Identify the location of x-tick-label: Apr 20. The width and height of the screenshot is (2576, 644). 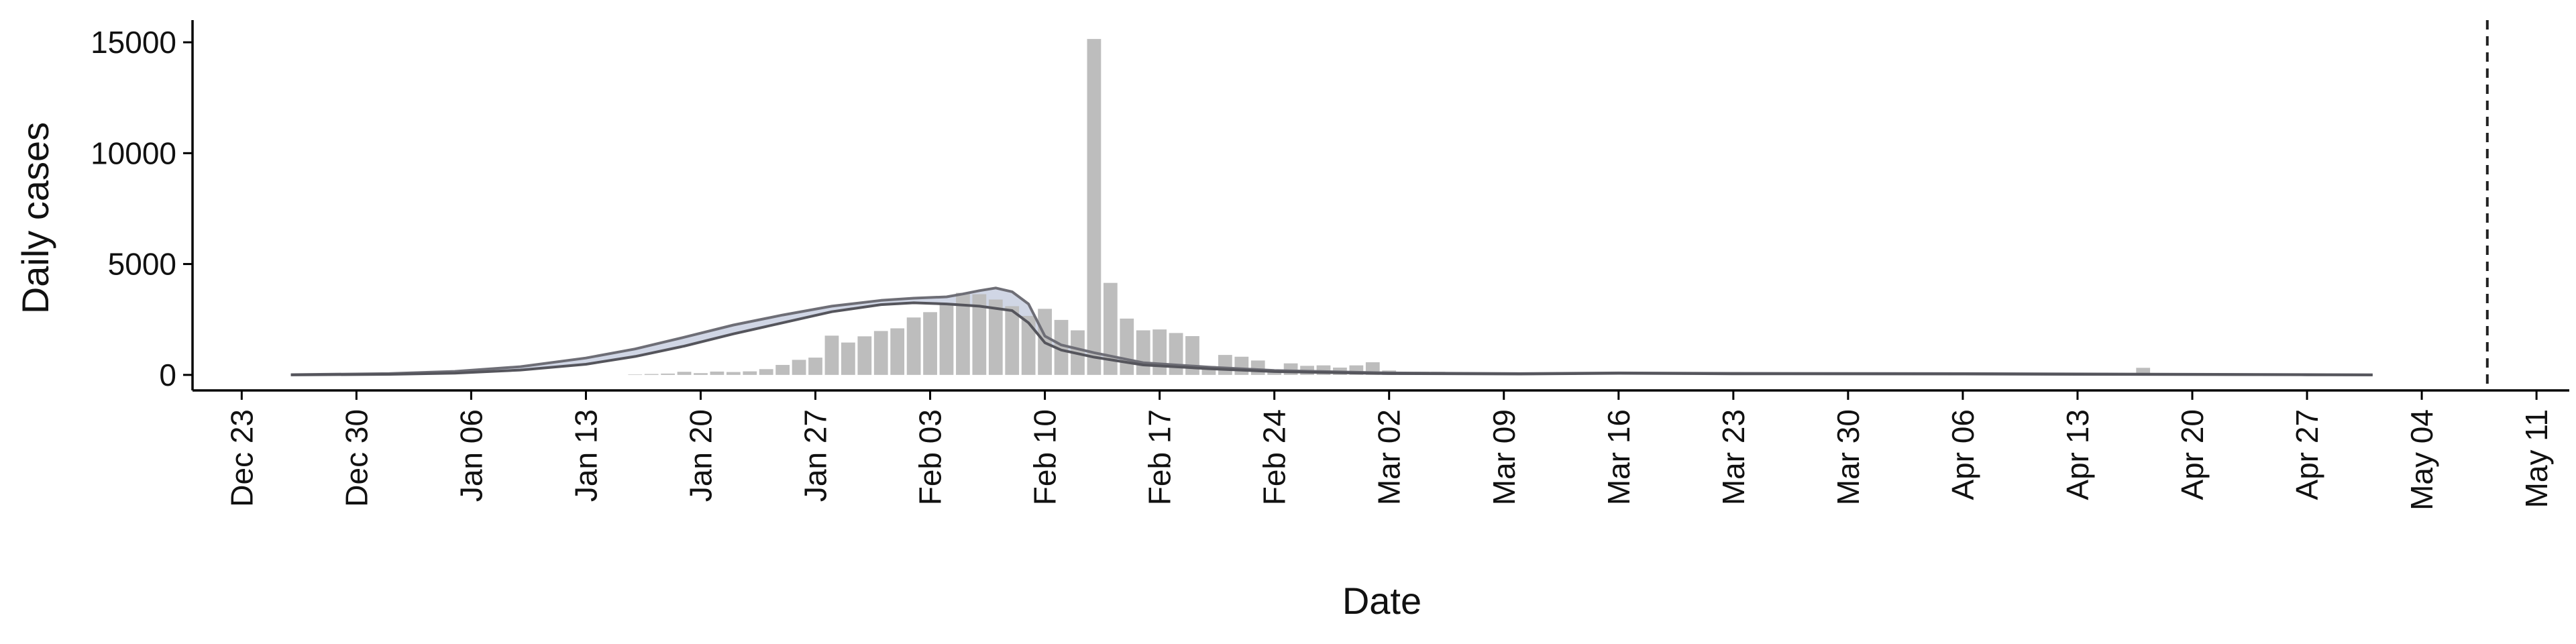
(2192, 454).